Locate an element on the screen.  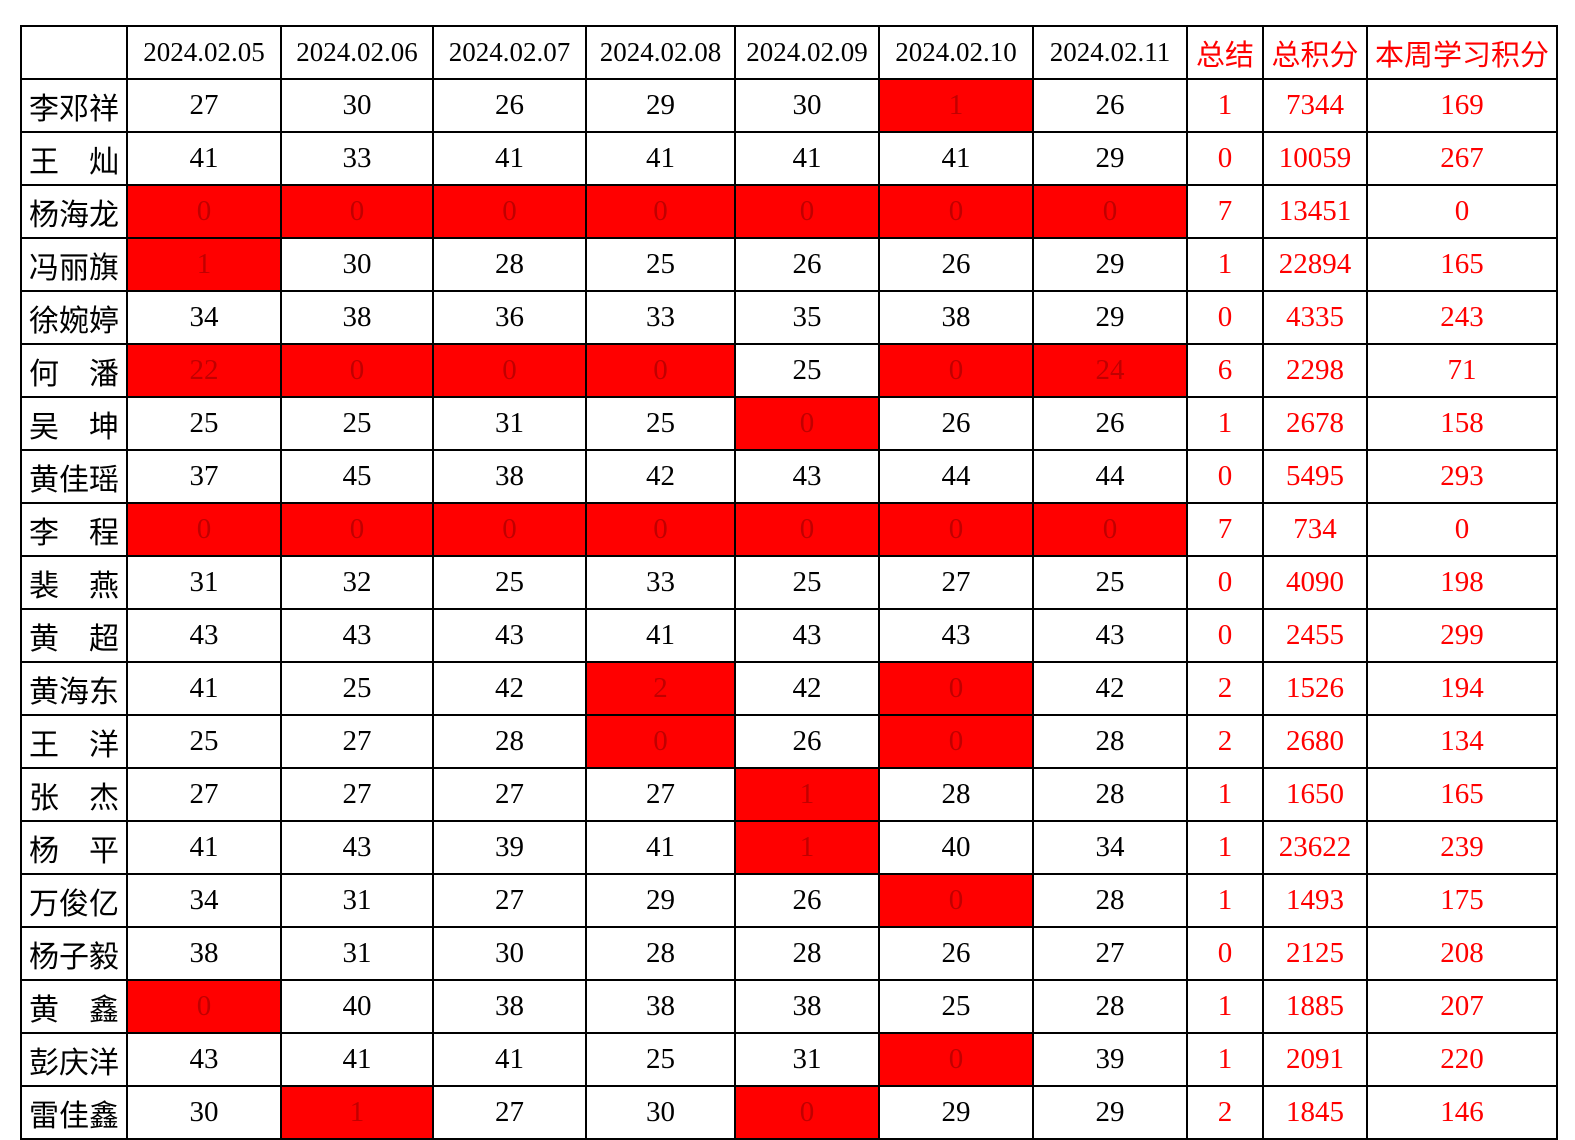
student-name-cell: 杨子毅 is located at coordinates (74, 953).